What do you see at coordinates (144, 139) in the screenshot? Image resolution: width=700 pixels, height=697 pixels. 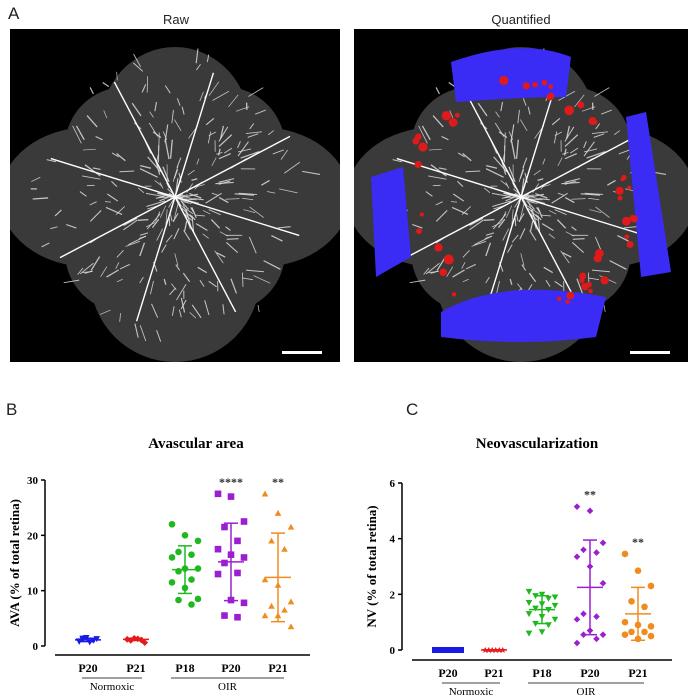 I see `major-vessel` at bounding box center [144, 139].